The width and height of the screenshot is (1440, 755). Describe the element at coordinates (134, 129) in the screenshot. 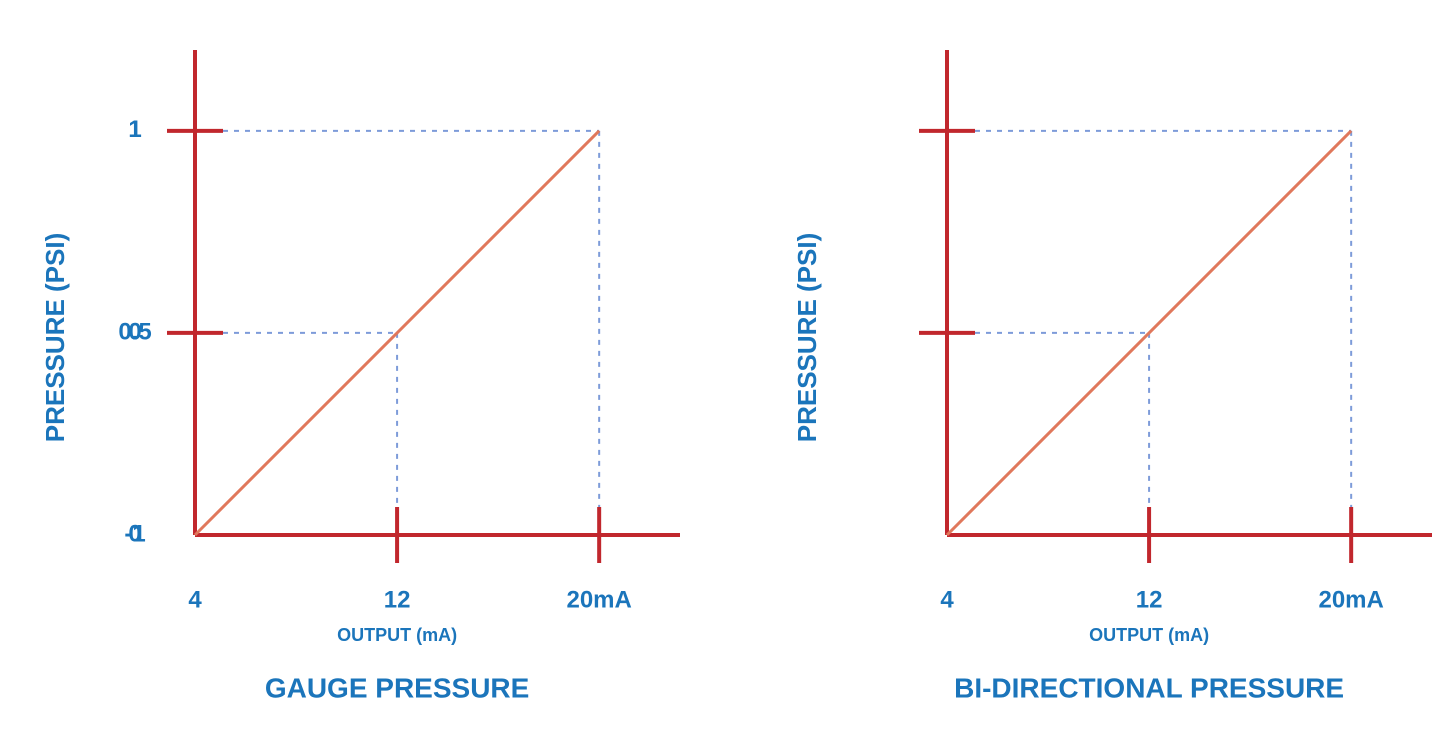

I see `y-tick-label: 1` at that location.